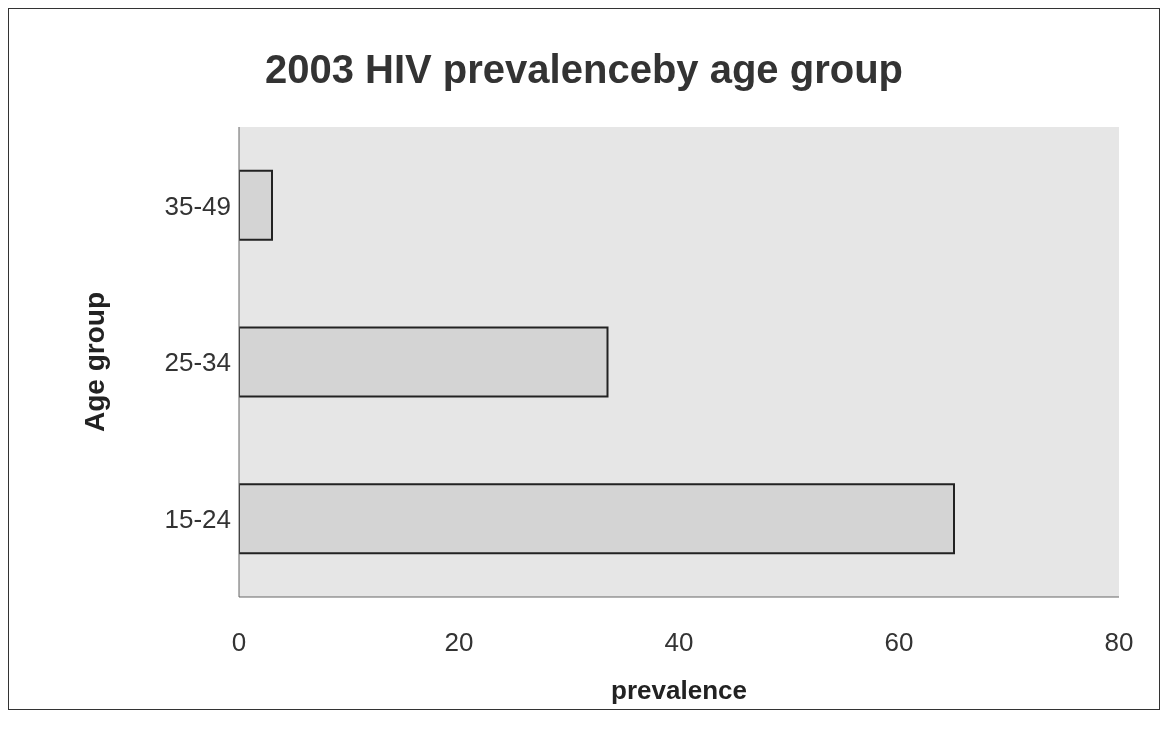  I want to click on x-axis-title: prevalence, so click(679, 690).